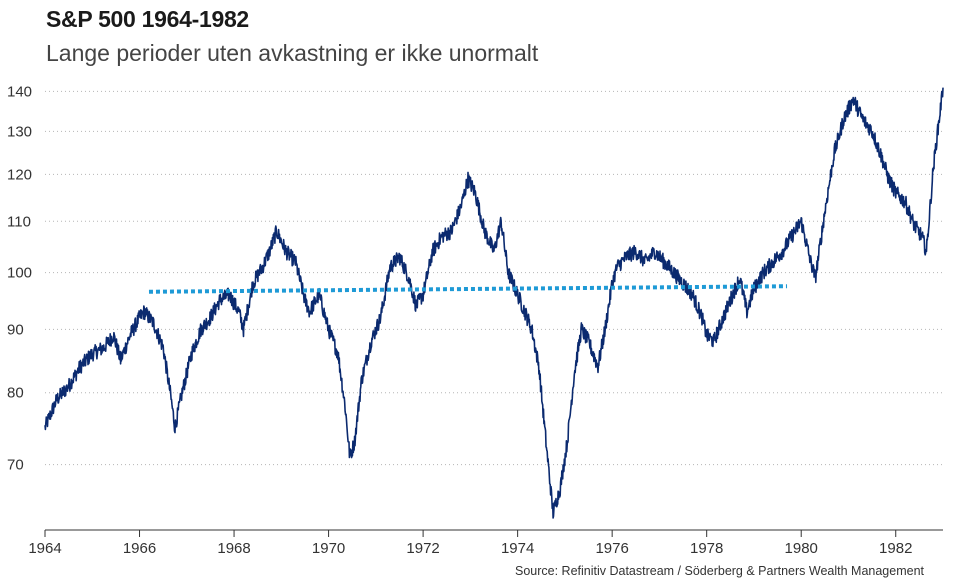  What do you see at coordinates (15, 393) in the screenshot?
I see `y-tick-label: 80` at bounding box center [15, 393].